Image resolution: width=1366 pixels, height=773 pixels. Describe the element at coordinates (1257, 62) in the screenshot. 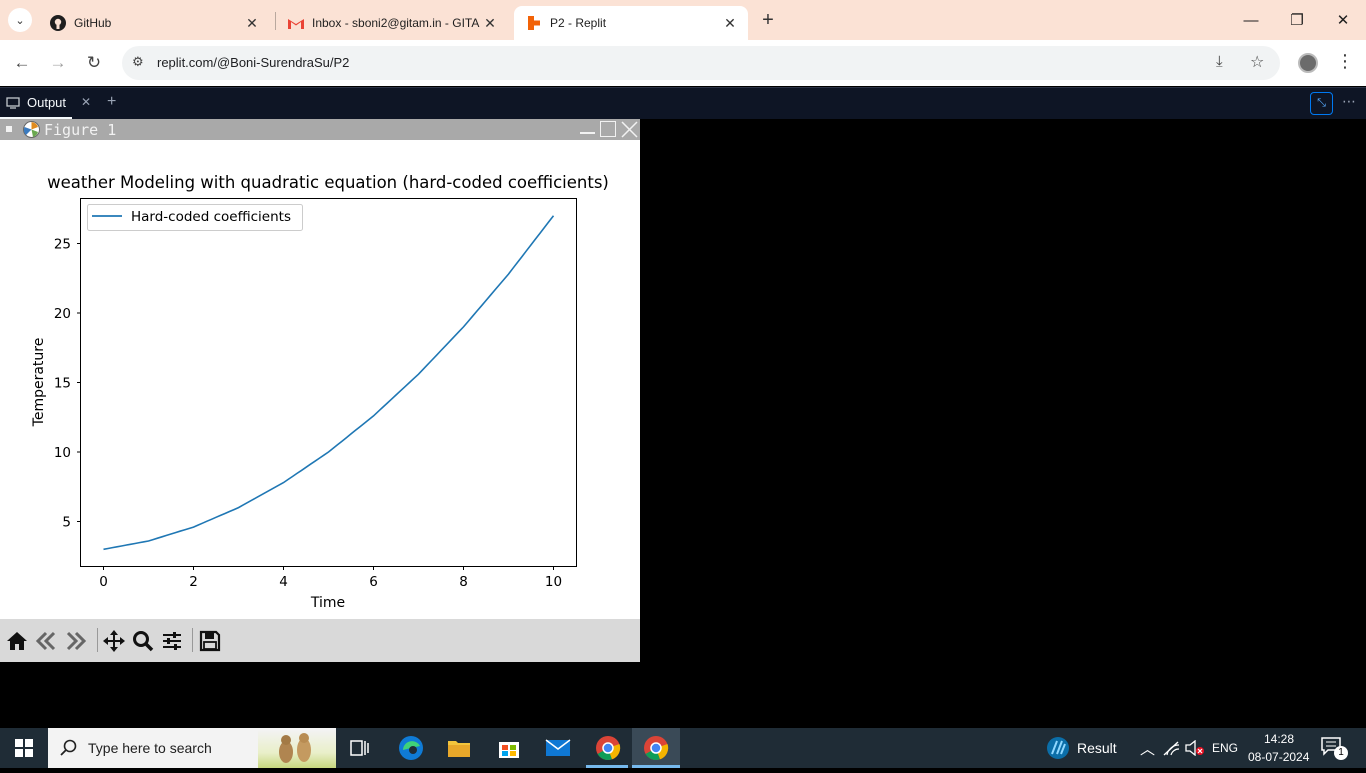

I see `bookmark-star-icon: ☆` at that location.